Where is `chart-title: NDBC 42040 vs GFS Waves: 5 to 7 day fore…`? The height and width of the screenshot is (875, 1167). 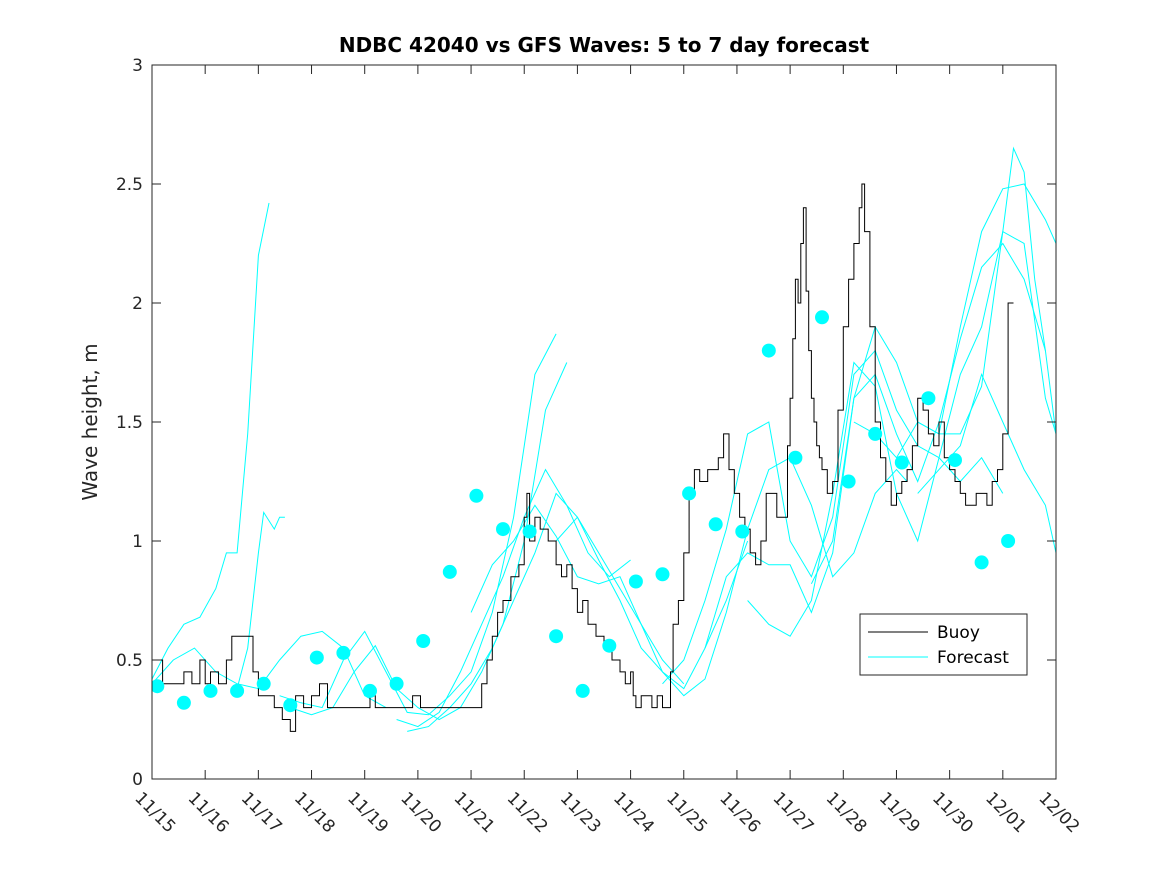
chart-title: NDBC 42040 vs GFS Waves: 5 to 7 day fore… is located at coordinates (604, 45).